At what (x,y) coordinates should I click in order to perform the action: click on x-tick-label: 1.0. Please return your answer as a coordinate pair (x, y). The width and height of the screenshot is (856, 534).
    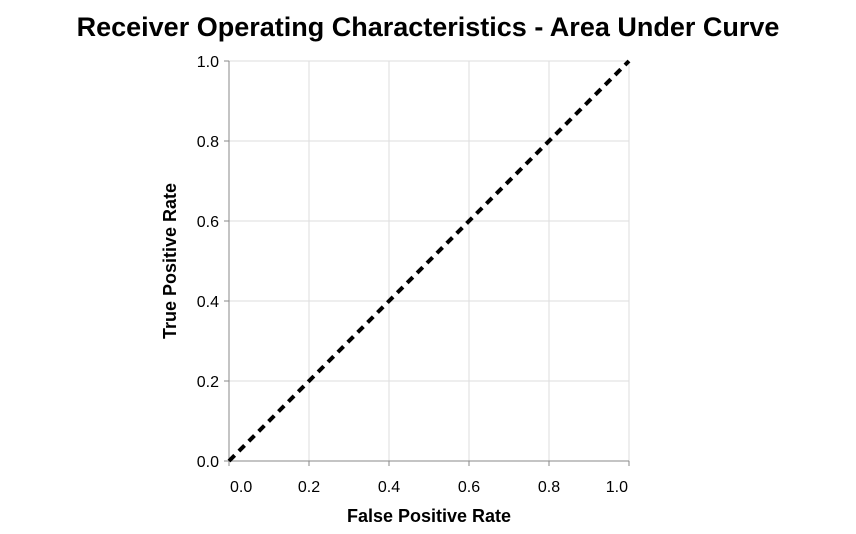
    Looking at the image, I should click on (617, 487).